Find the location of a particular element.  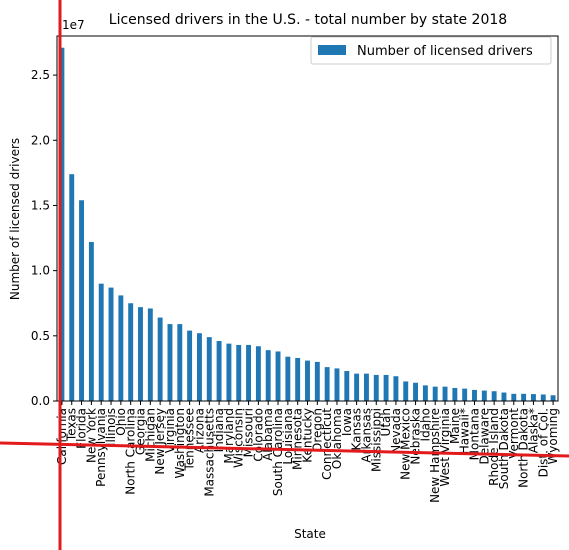

x-tick-label: South Carolina is located at coordinates (278, 452).